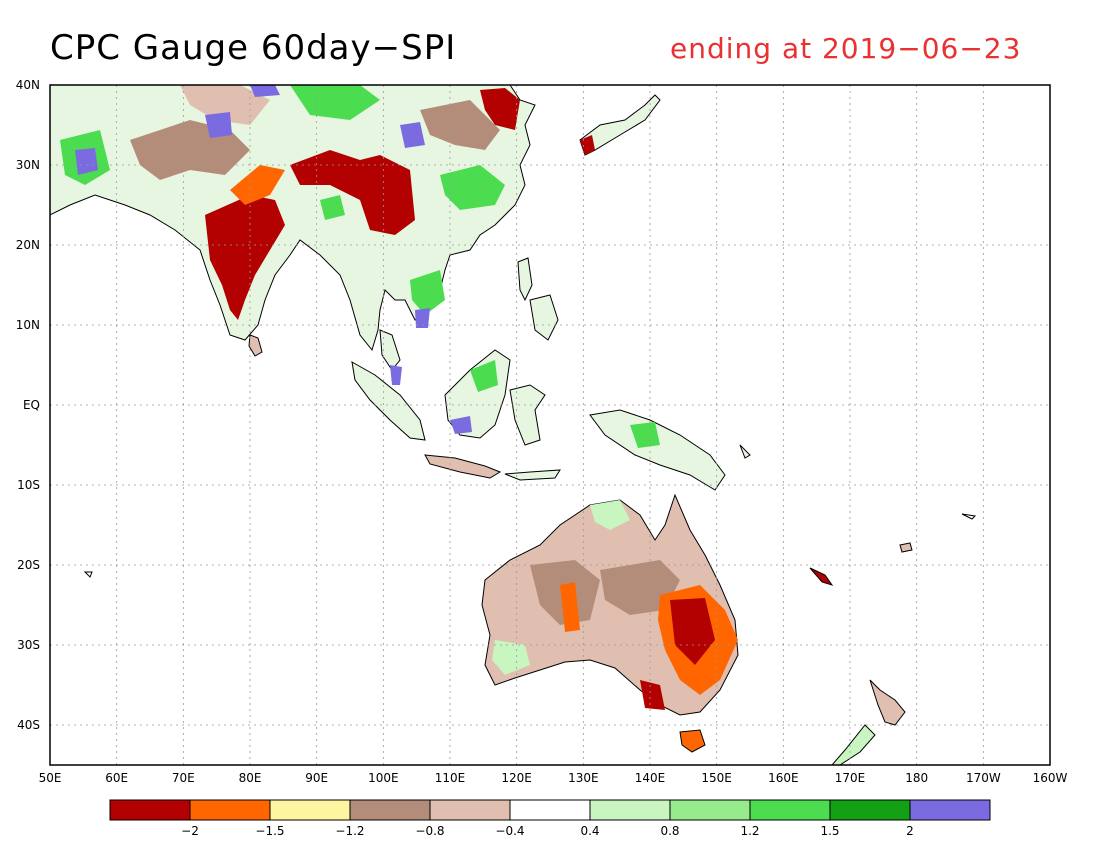 The image size is (1100, 850). What do you see at coordinates (910, 831) in the screenshot?
I see `colorbar-tick-label: 2` at bounding box center [910, 831].